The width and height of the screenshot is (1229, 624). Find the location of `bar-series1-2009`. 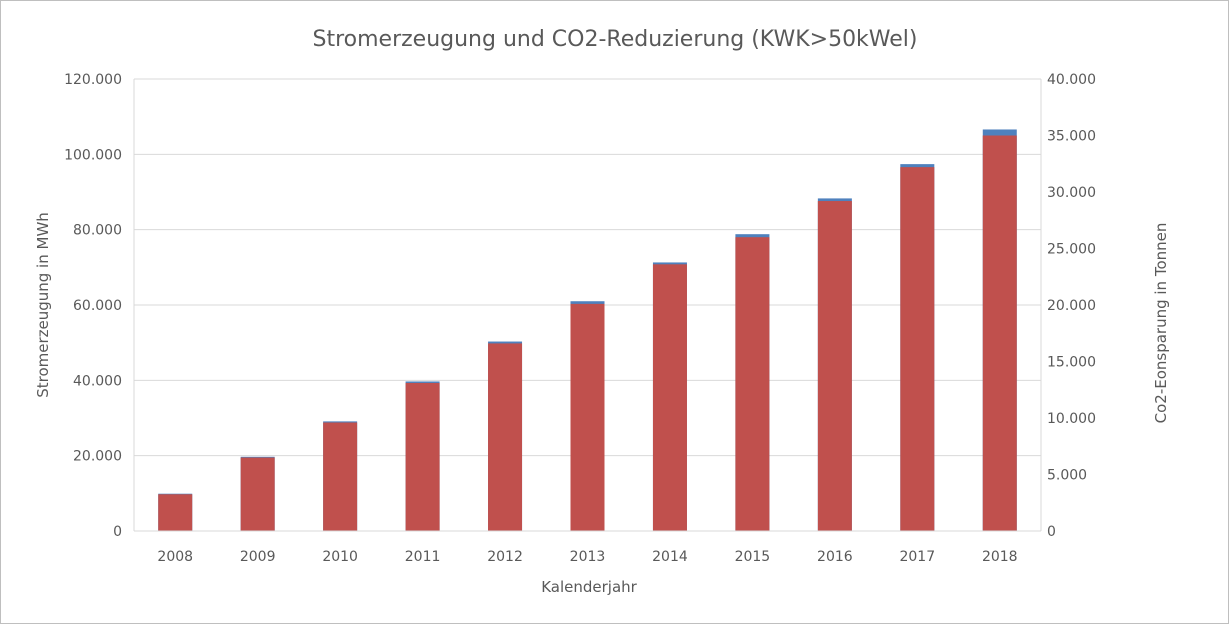

bar-series1-2009 is located at coordinates (257, 494).